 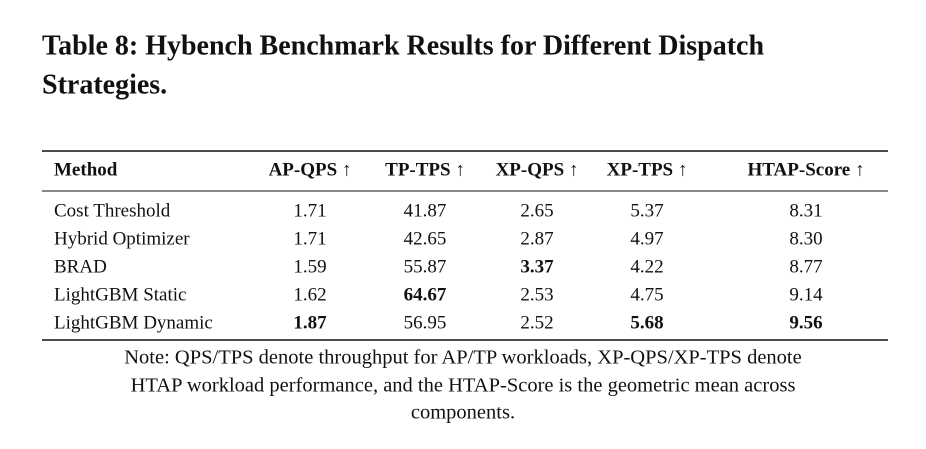 I want to click on table-cell: LightGBM Dynamic, so click(x=133, y=322).